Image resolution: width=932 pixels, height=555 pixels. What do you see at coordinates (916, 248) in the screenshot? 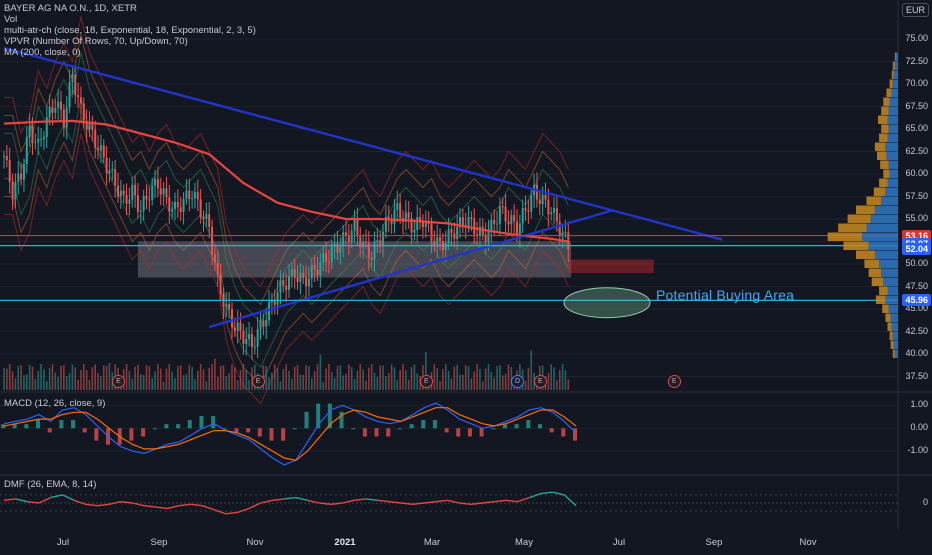
I see `price-level-badge: 52.04` at bounding box center [916, 248].